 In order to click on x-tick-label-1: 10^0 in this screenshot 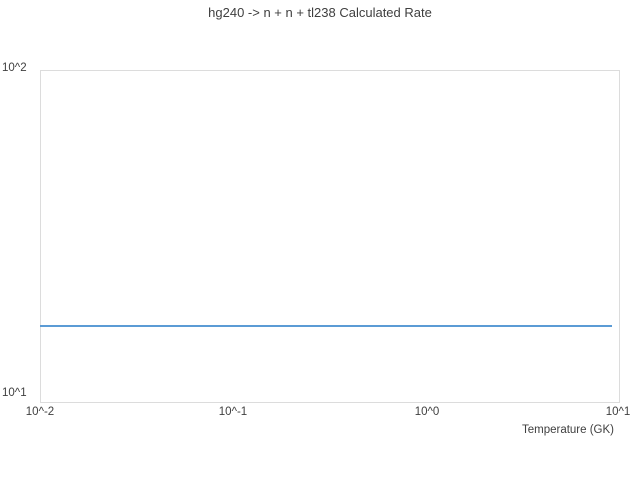, I will do `click(427, 412)`.